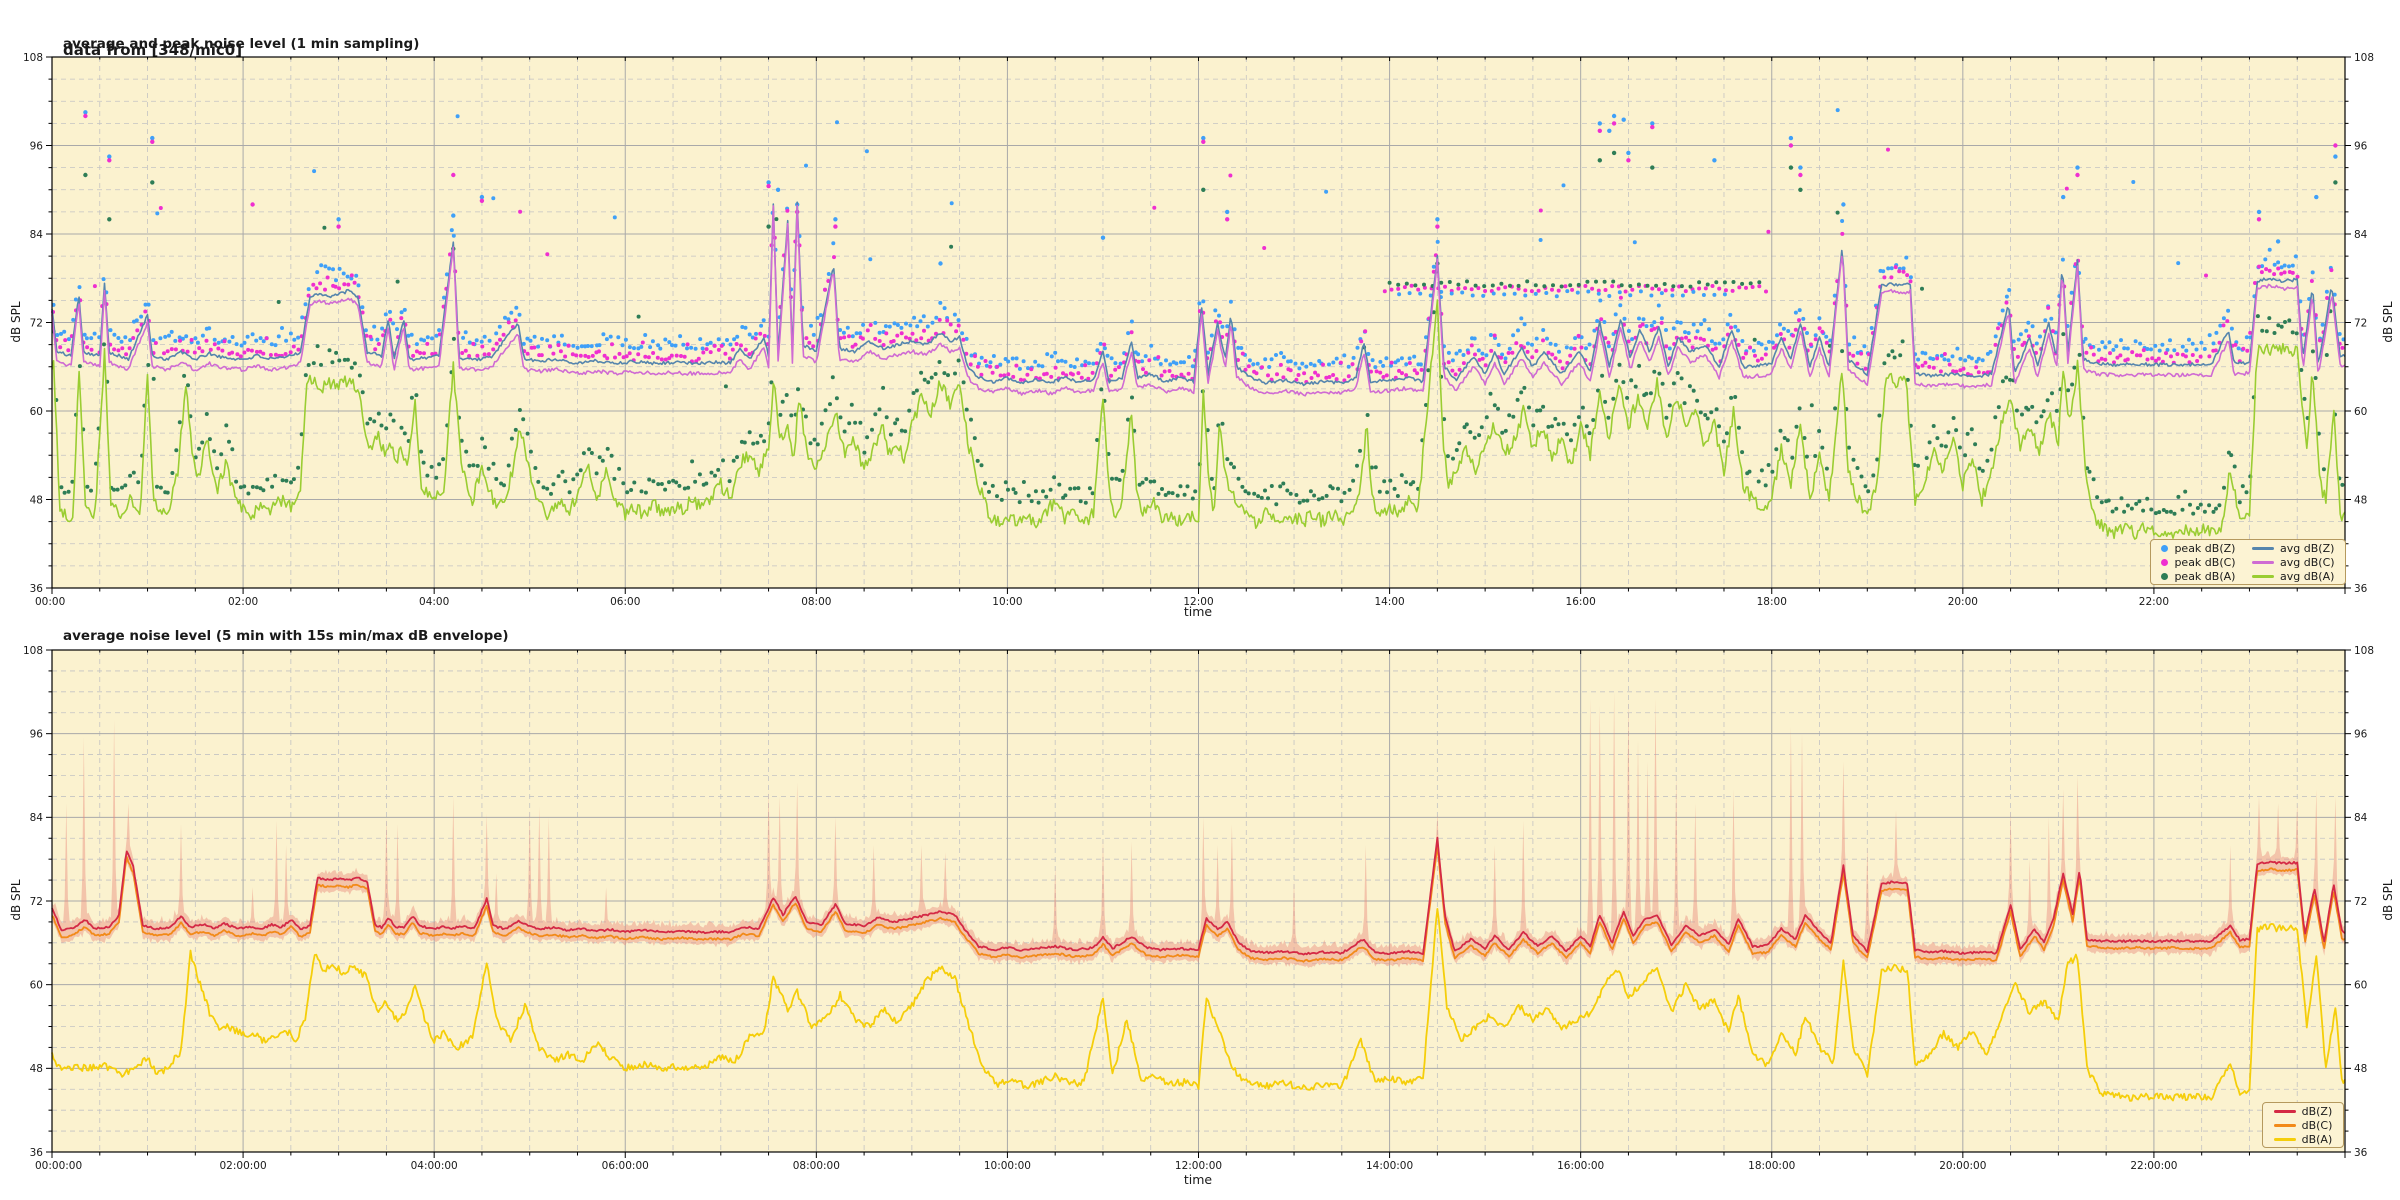 The image size is (2400, 1200). I want to click on legend-item-dbz: dB(Z), so click(2303, 1111).